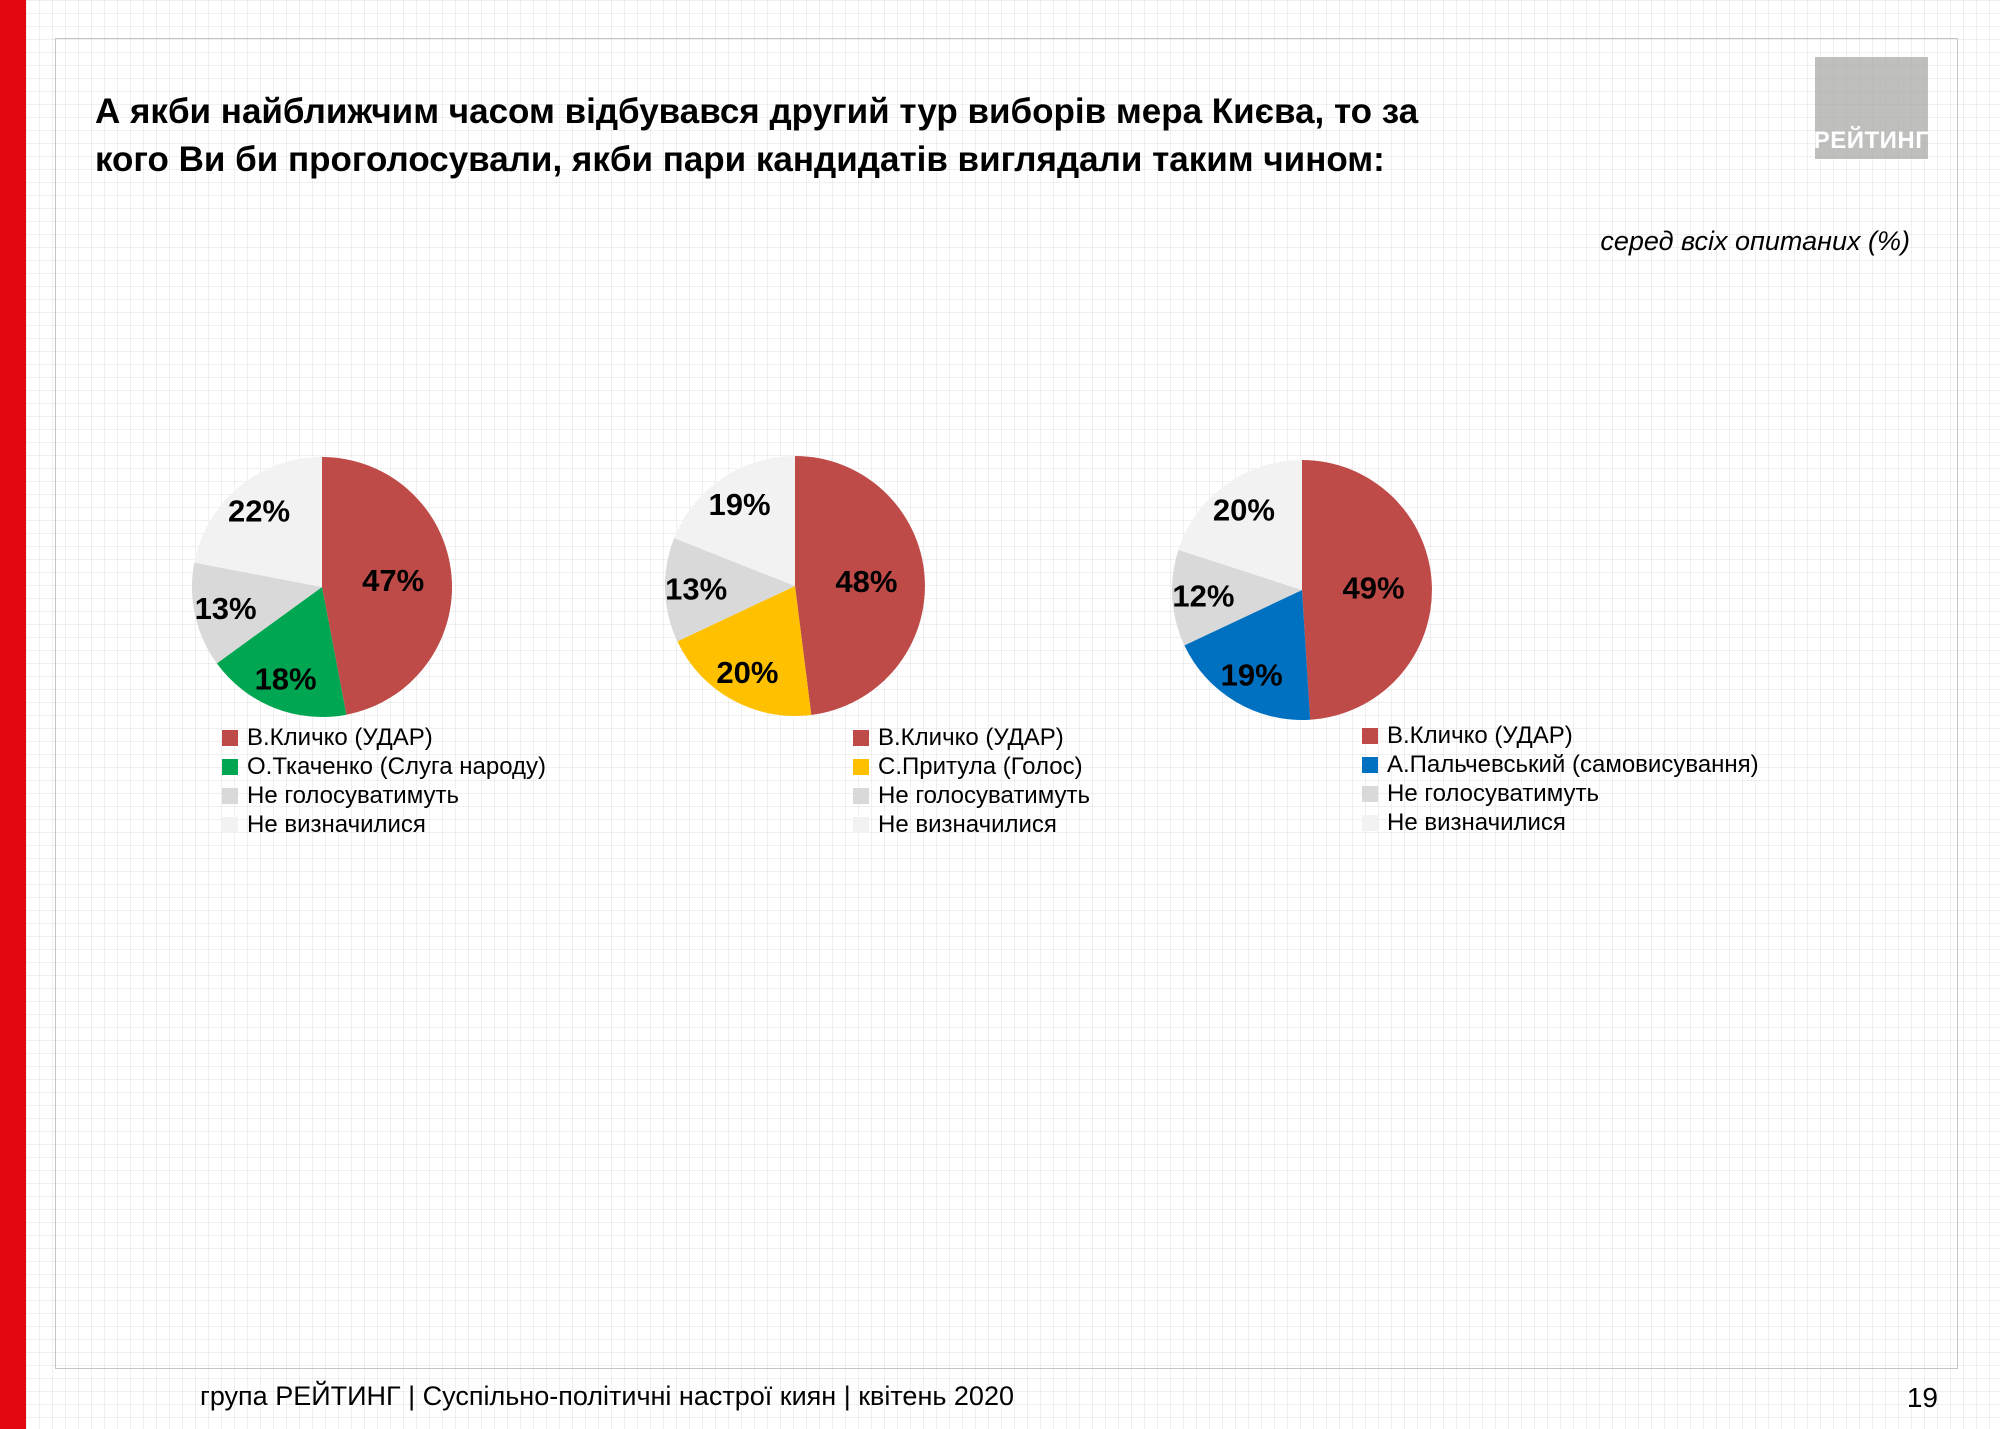  I want to click on legend-label: А.Пальчевський (самовисування), so click(1573, 764).